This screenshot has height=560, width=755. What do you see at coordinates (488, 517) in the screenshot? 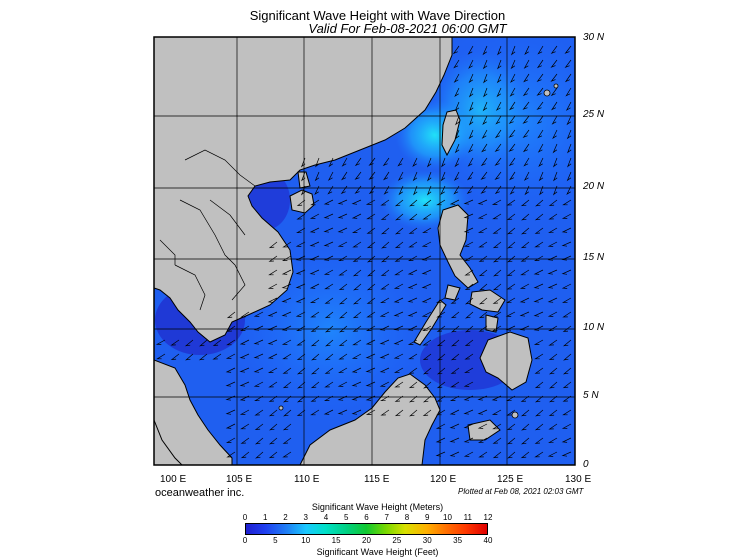
I see `legend-meters-tick: 12` at bounding box center [488, 517].